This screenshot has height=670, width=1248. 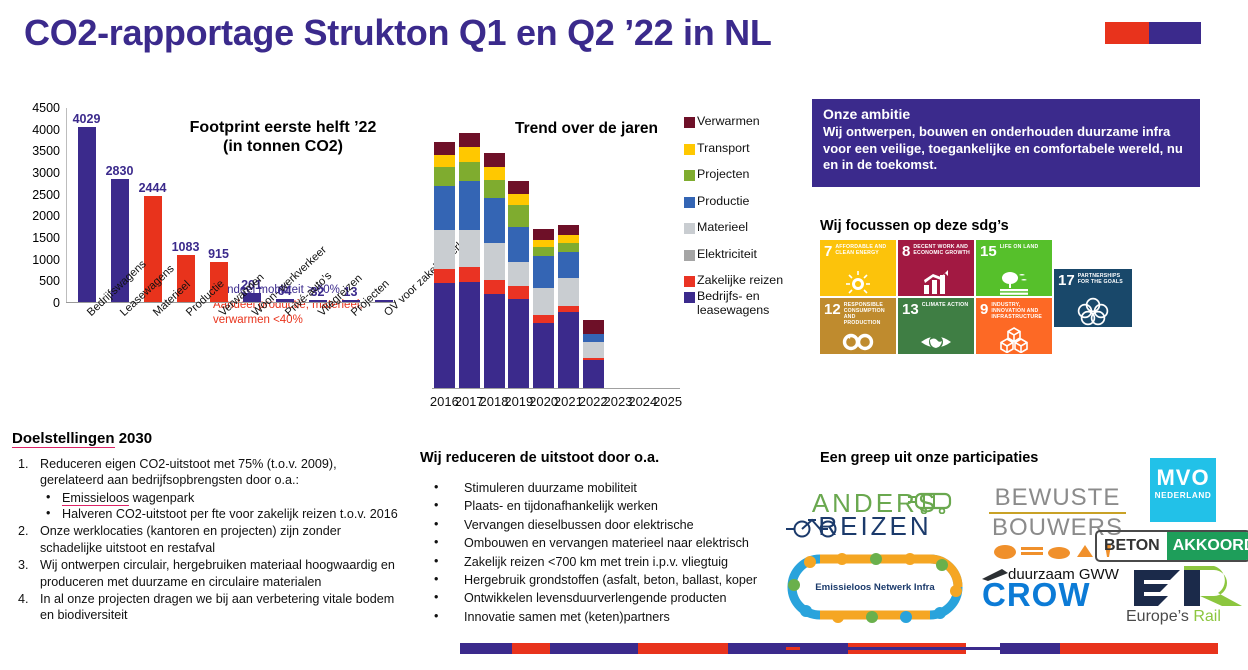 What do you see at coordinates (276, 290) in the screenshot?
I see `annotation-mobiliteit: Aandeel mobiliteit > 60%` at bounding box center [276, 290].